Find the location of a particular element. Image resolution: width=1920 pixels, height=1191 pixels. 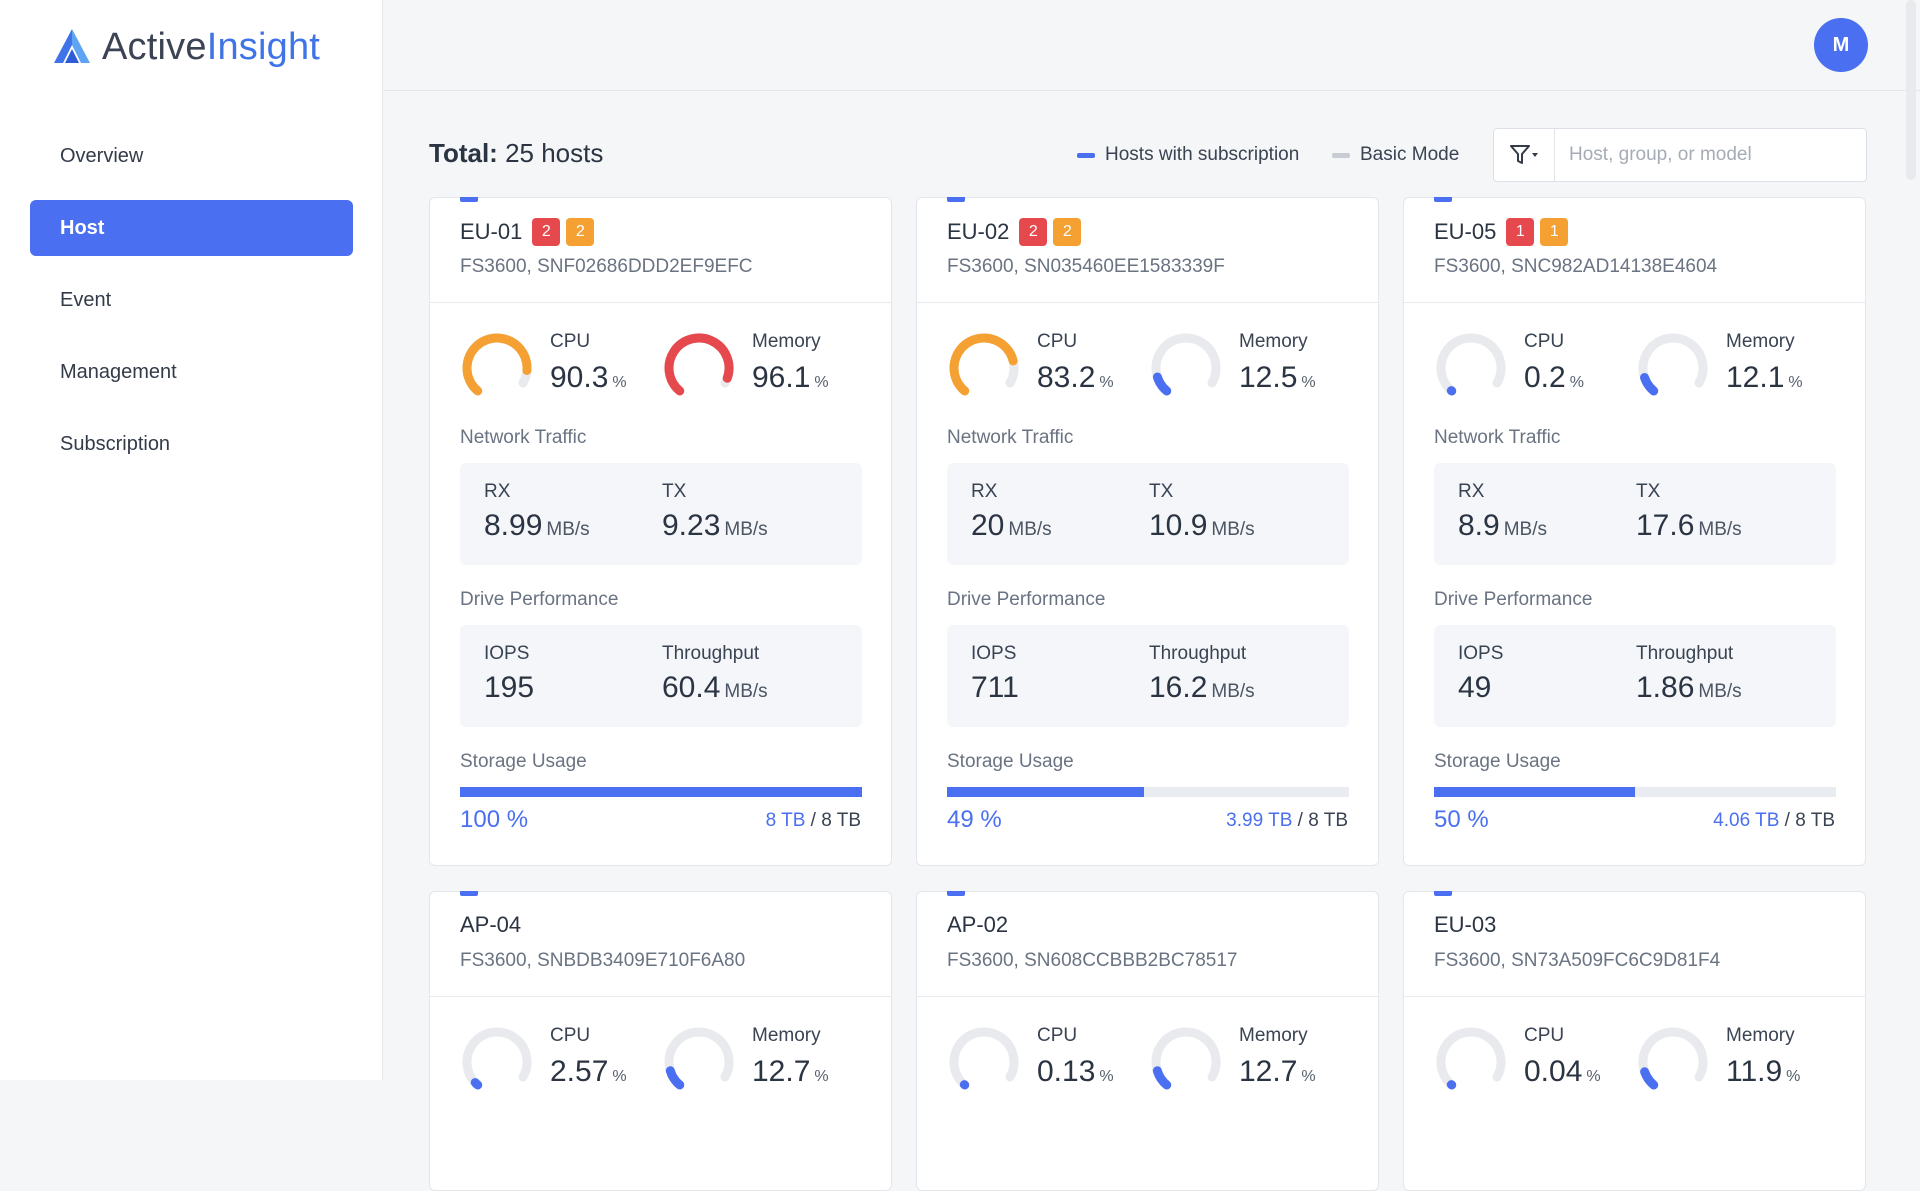

activeinsight-logo-icon is located at coordinates (72, 46).